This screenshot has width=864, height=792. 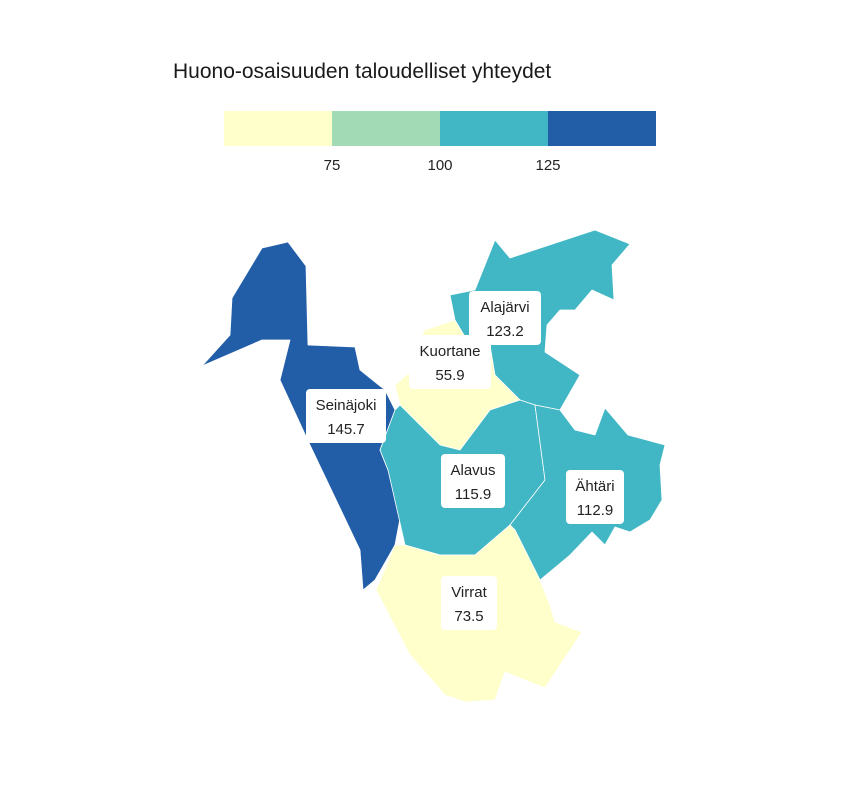 What do you see at coordinates (505, 331) in the screenshot?
I see `region-value-label: 123.2` at bounding box center [505, 331].